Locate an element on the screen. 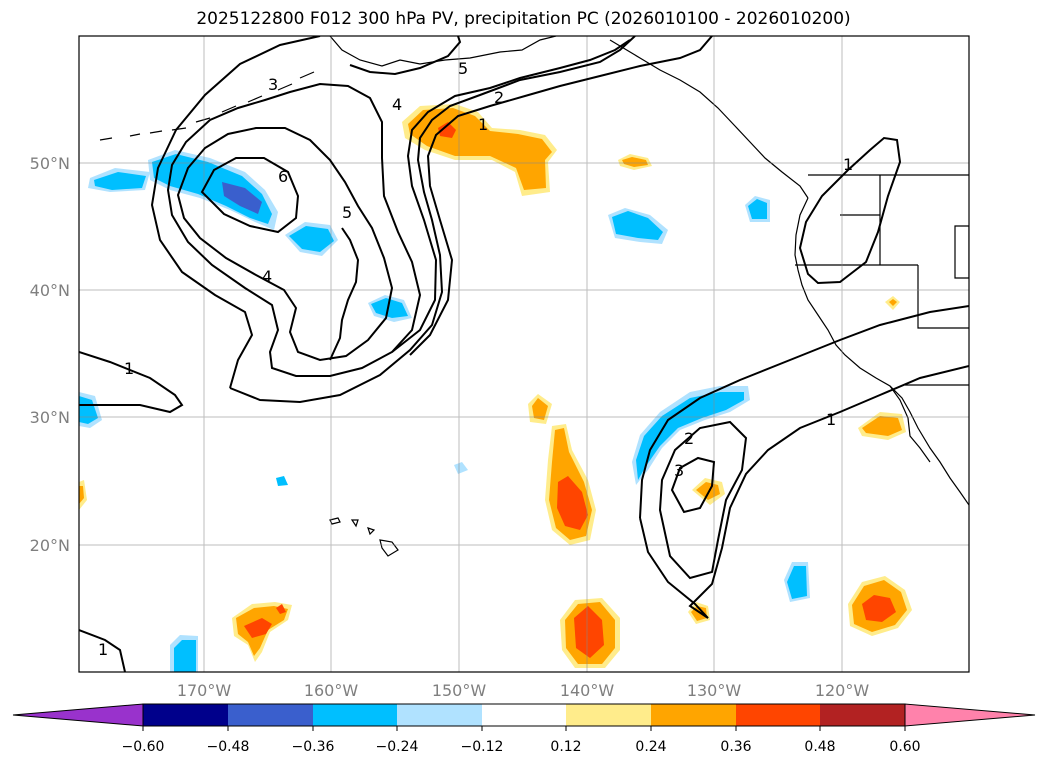 This screenshot has width=1047, height=765. longitude-labels: 170°W 160°W 150°W 140°W 130°W 120°W is located at coordinates (523, 690).